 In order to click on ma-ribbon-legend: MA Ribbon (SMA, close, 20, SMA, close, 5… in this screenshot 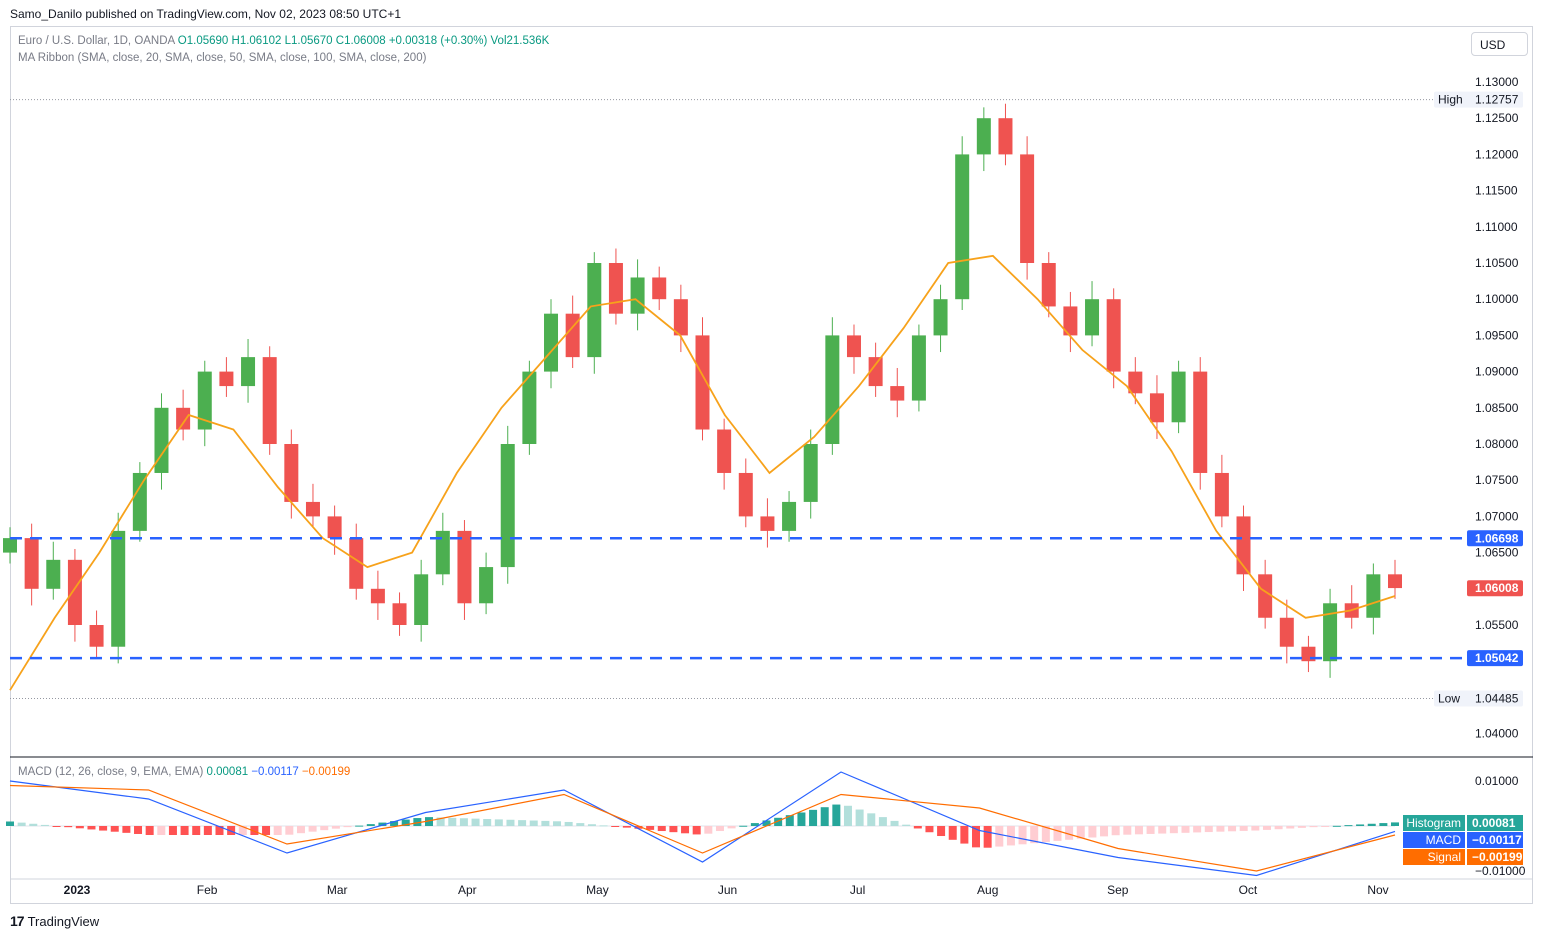, I will do `click(222, 58)`.